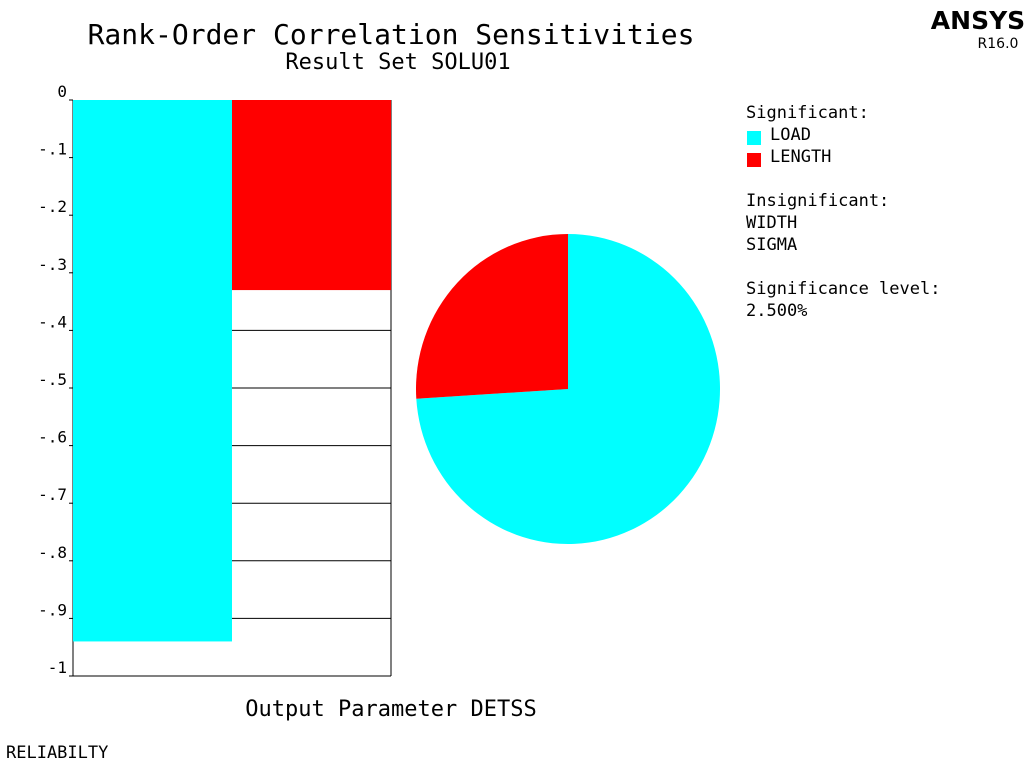  What do you see at coordinates (817, 201) in the screenshot?
I see `legend-insignificant-heading: Insignificant:` at bounding box center [817, 201].